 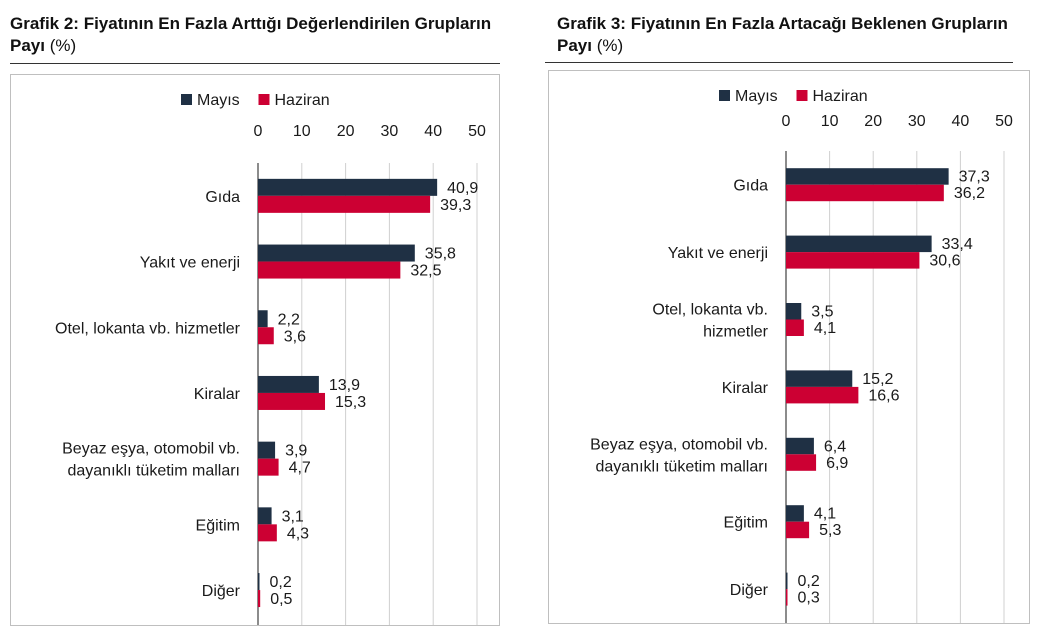 What do you see at coordinates (883, 395) in the screenshot?
I see `data-label: 16,6` at bounding box center [883, 395].